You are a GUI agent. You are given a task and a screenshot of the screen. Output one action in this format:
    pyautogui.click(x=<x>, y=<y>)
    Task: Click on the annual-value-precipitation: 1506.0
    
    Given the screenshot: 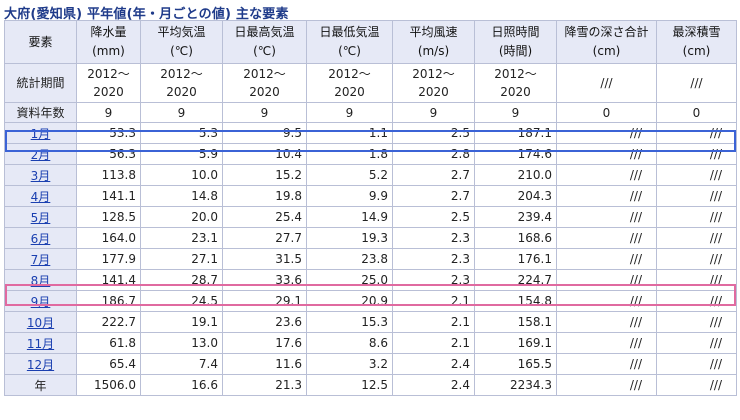 What is the action you would take?
    pyautogui.click(x=108, y=385)
    